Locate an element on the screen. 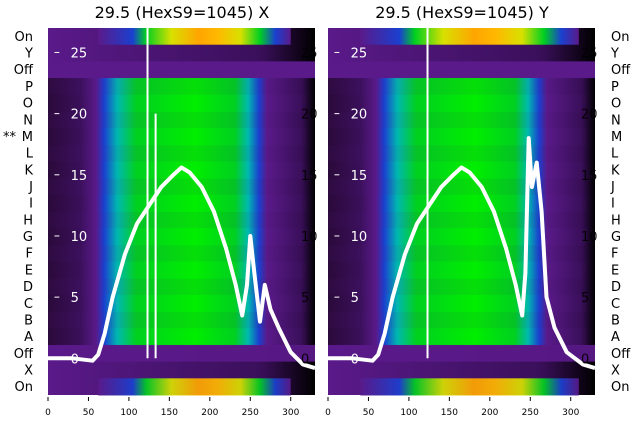 This screenshot has width=640, height=440. chart-title-y: 29.5 (HexS9=1045) Y is located at coordinates (462, 12).